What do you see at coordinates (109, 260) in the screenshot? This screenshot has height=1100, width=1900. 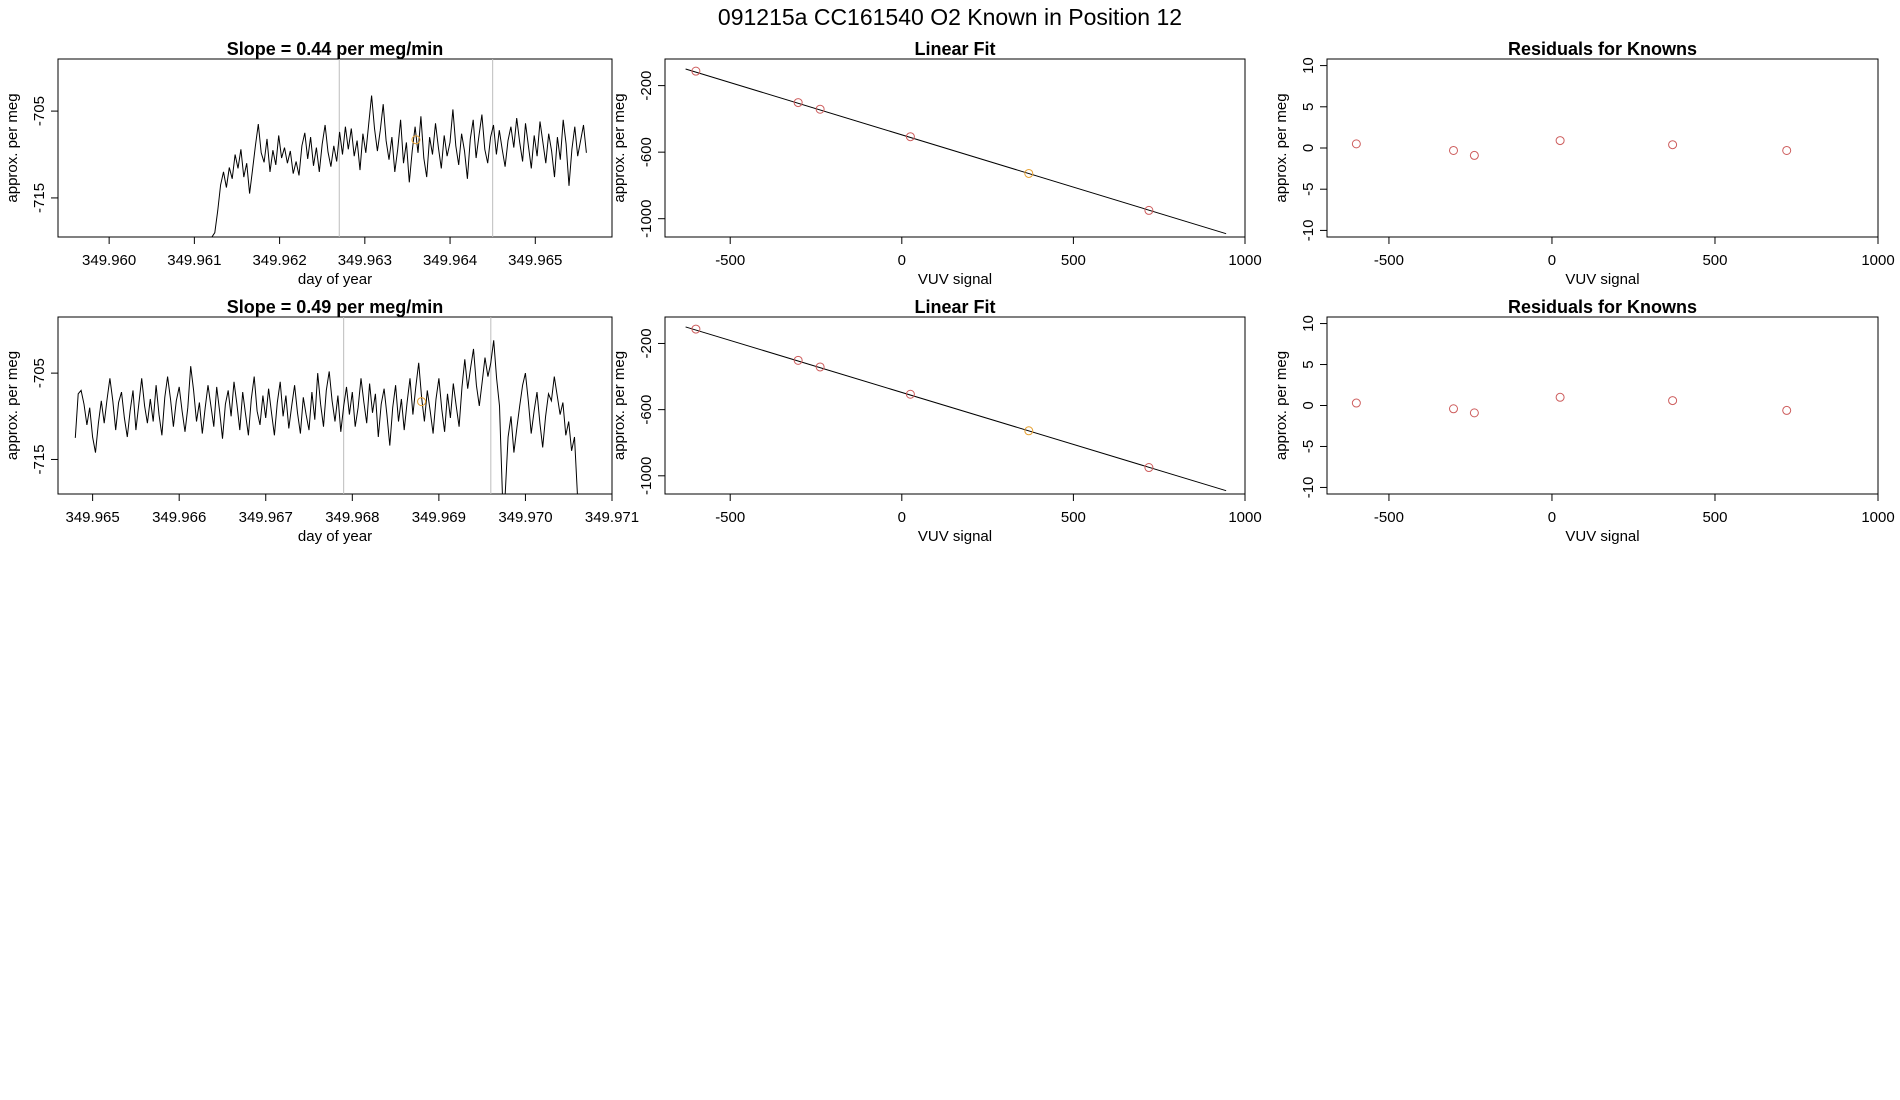 I see `x-tick-label: 349.960` at bounding box center [109, 260].